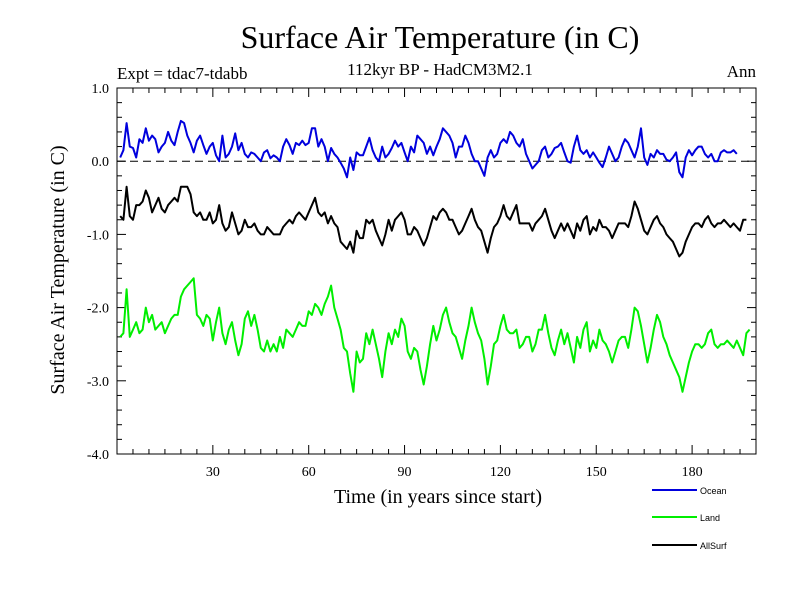 The width and height of the screenshot is (800, 600). What do you see at coordinates (213, 472) in the screenshot?
I see `x-tick-label: 30` at bounding box center [213, 472].